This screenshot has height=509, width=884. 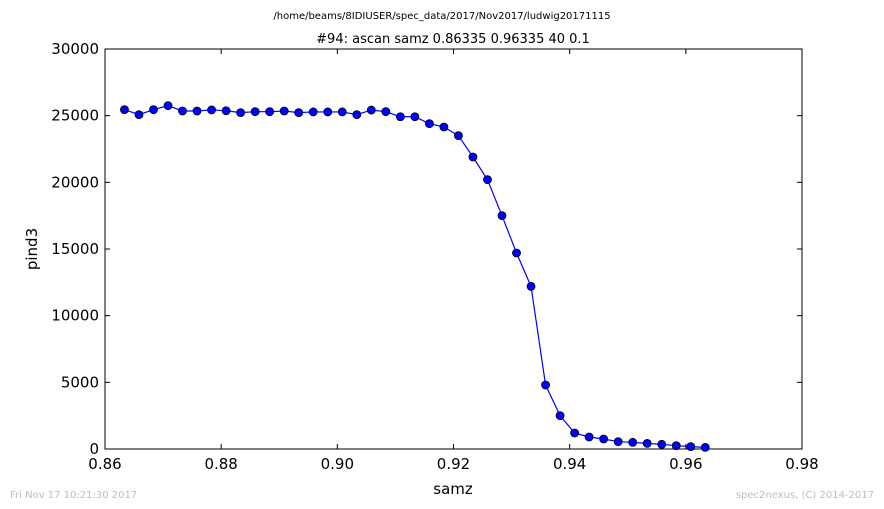 I want to click on y-tick-label: 20000, so click(x=75, y=182).